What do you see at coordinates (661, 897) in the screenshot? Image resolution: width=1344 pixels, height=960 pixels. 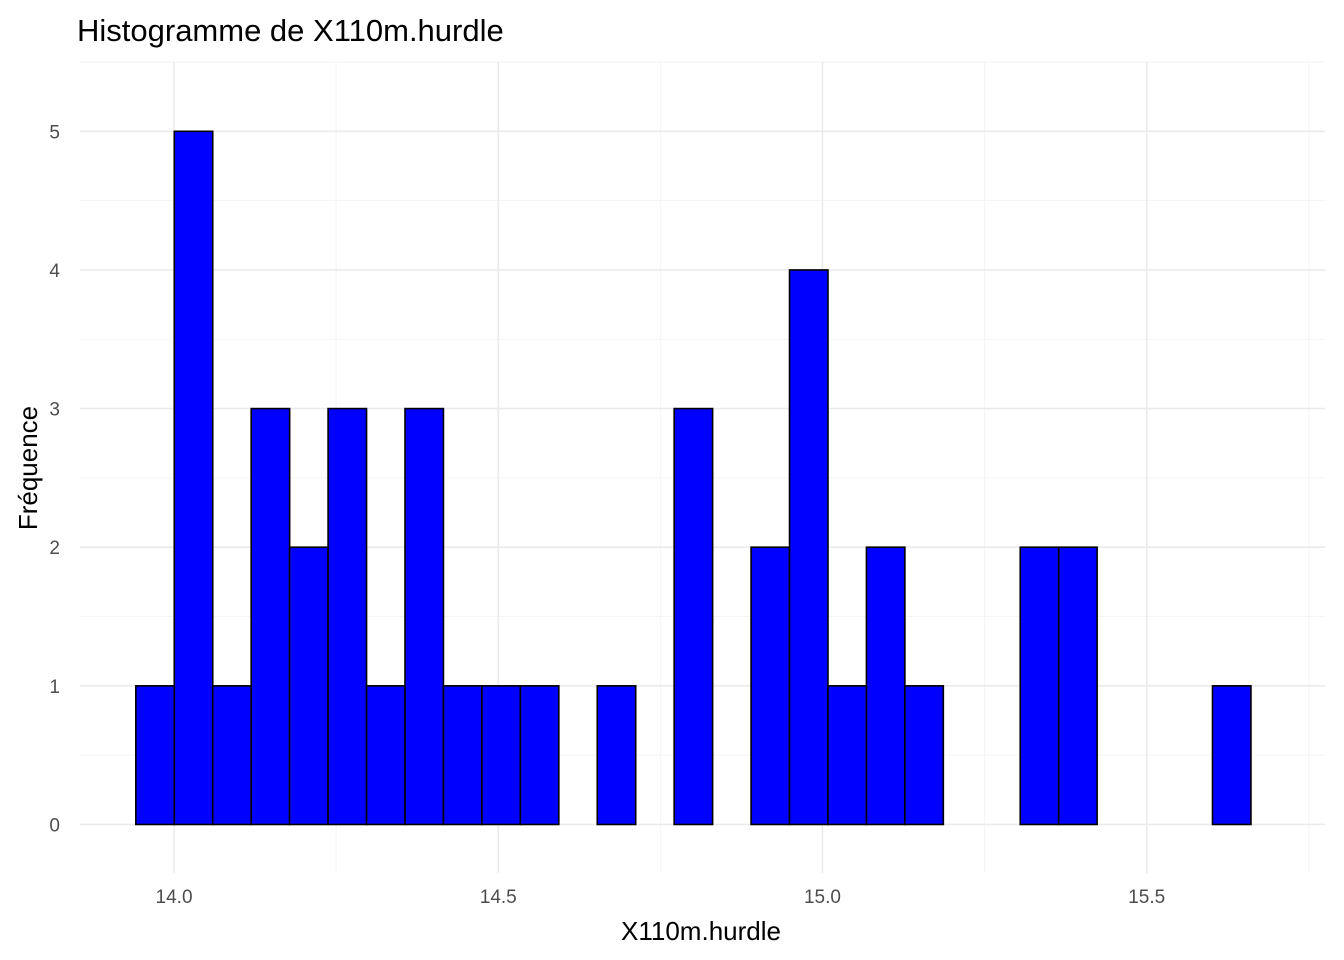 I see `x-axis-ticks: 14.0 14.5 15.0 15.5` at bounding box center [661, 897].